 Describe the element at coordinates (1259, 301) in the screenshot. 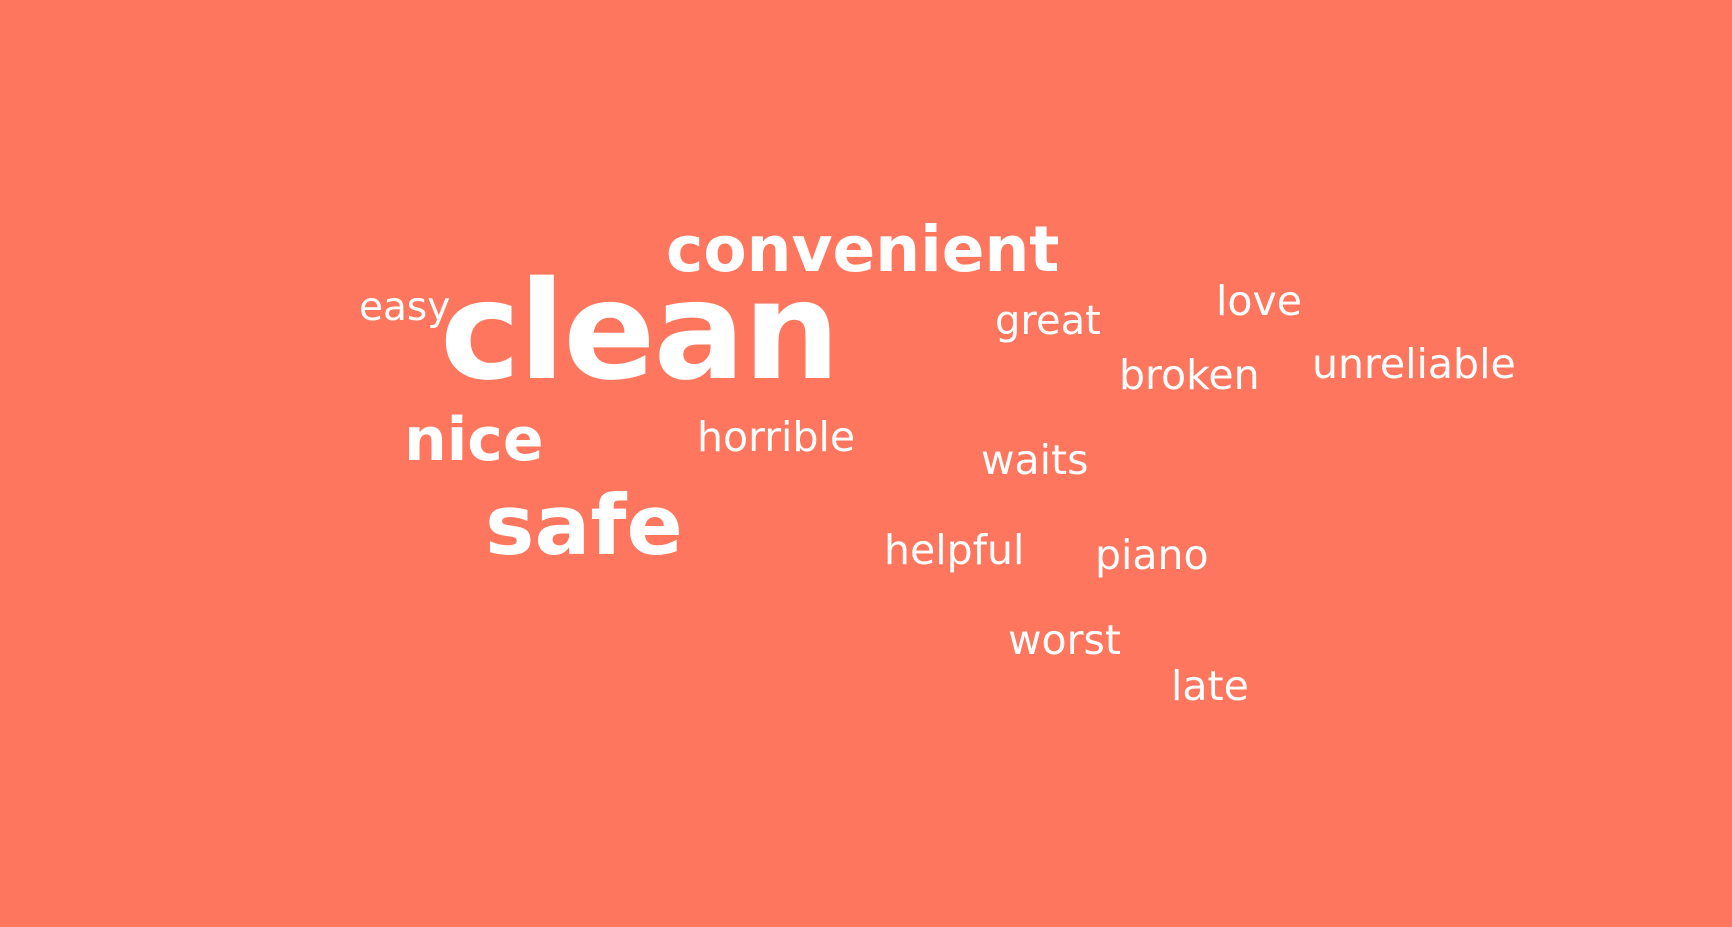

I see `word-love: love` at that location.